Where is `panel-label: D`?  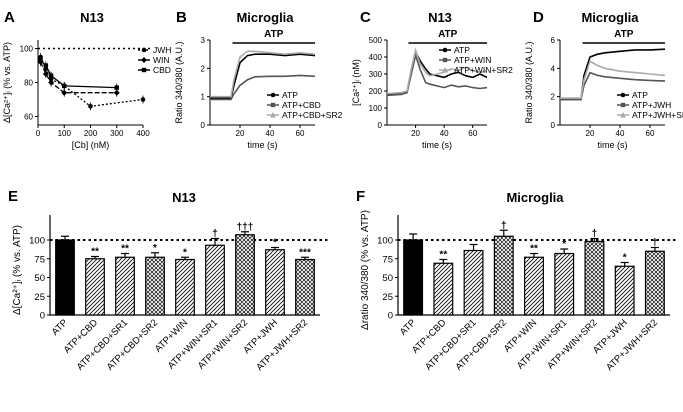 panel-label: D is located at coordinates (538, 17).